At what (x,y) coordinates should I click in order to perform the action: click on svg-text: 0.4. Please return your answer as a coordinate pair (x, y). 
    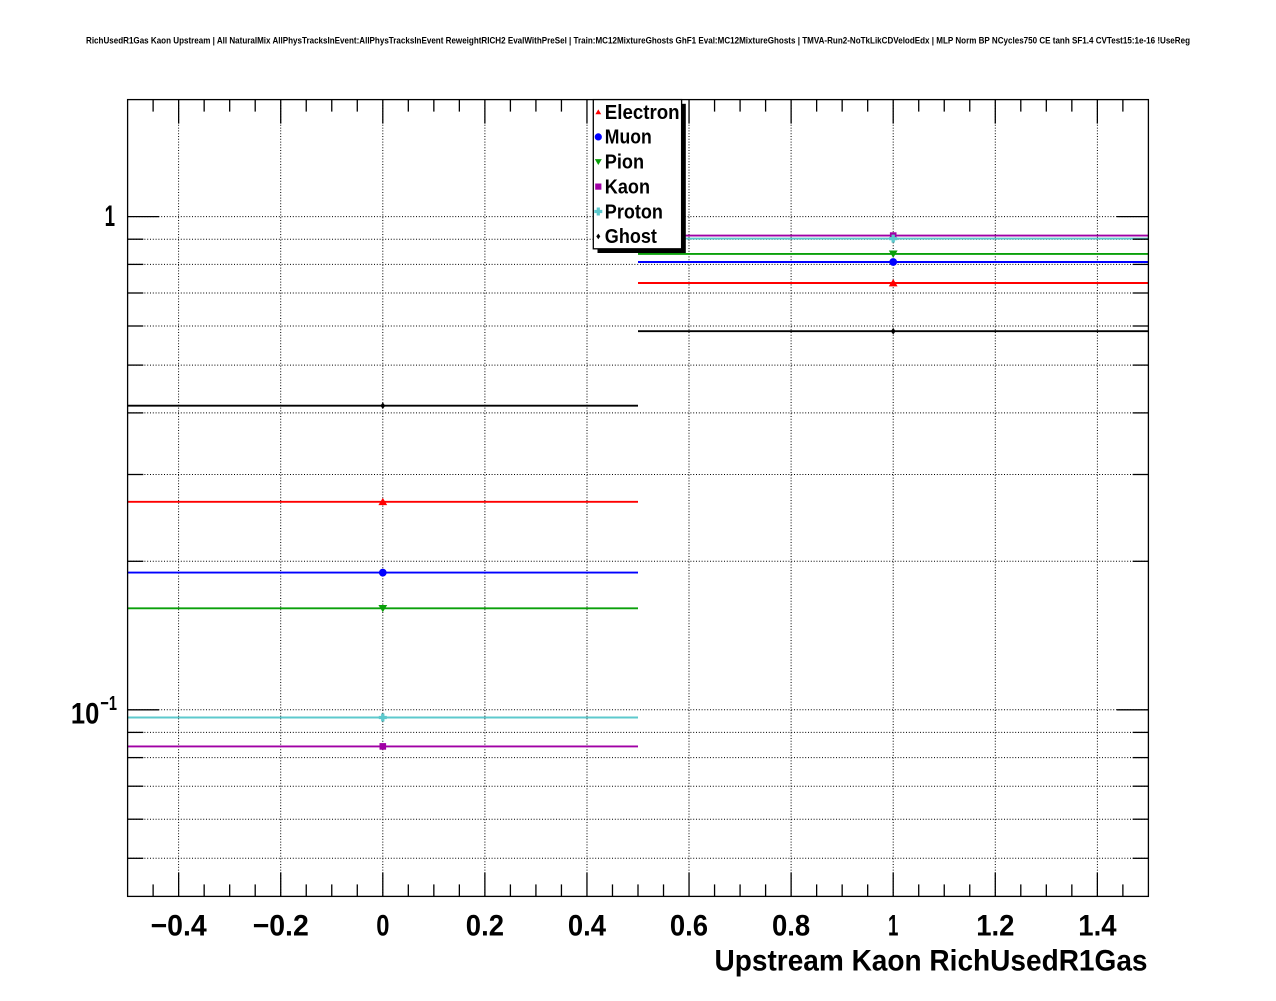
    Looking at the image, I should click on (587, 925).